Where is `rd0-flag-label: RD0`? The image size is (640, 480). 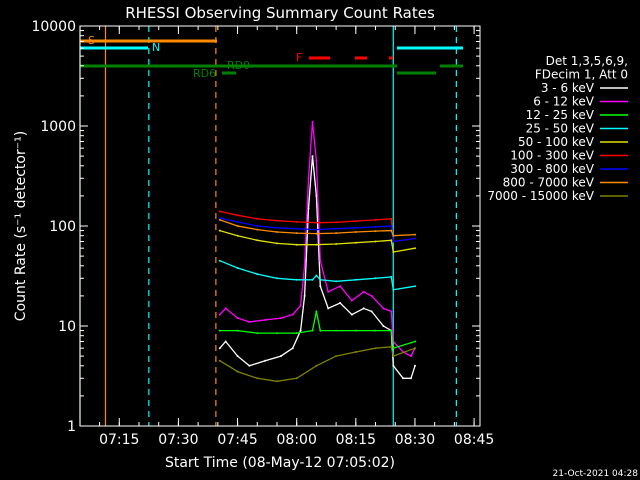 rd0-flag-label: RD0 is located at coordinates (238, 65).